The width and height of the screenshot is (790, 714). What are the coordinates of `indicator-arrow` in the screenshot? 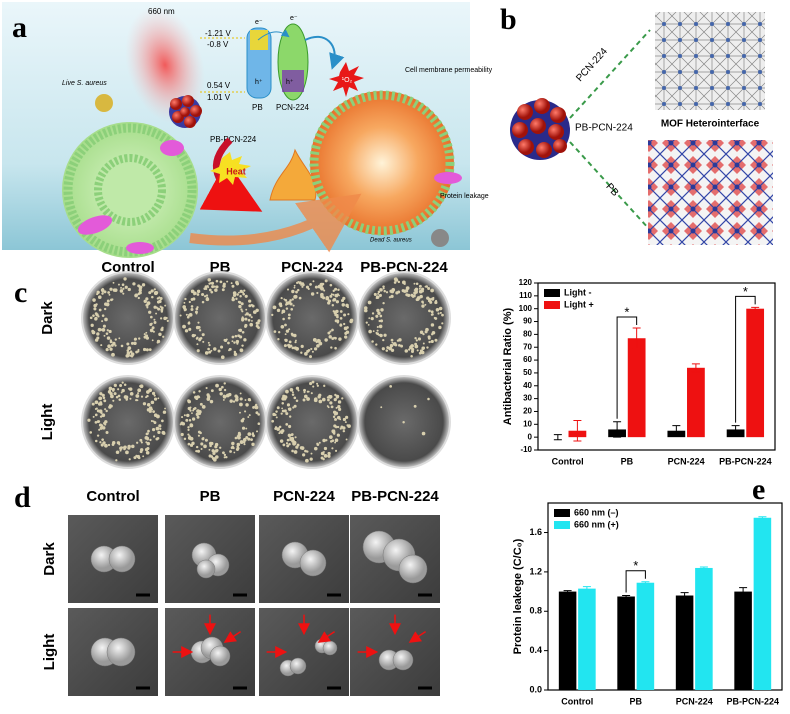 It's located at (232, 636).